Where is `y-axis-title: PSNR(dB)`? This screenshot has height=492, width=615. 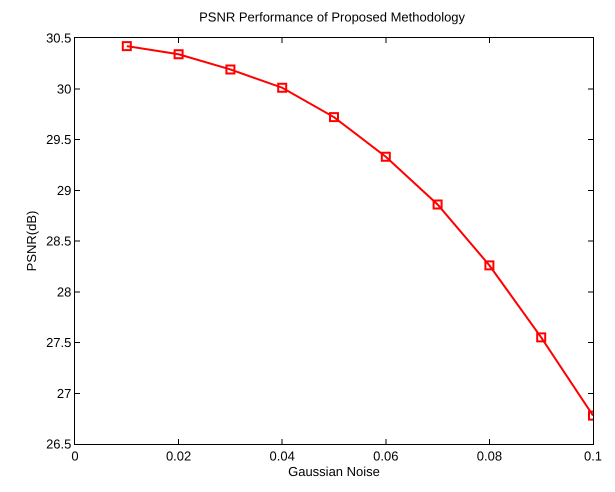 y-axis-title: PSNR(dB) is located at coordinates (32, 241).